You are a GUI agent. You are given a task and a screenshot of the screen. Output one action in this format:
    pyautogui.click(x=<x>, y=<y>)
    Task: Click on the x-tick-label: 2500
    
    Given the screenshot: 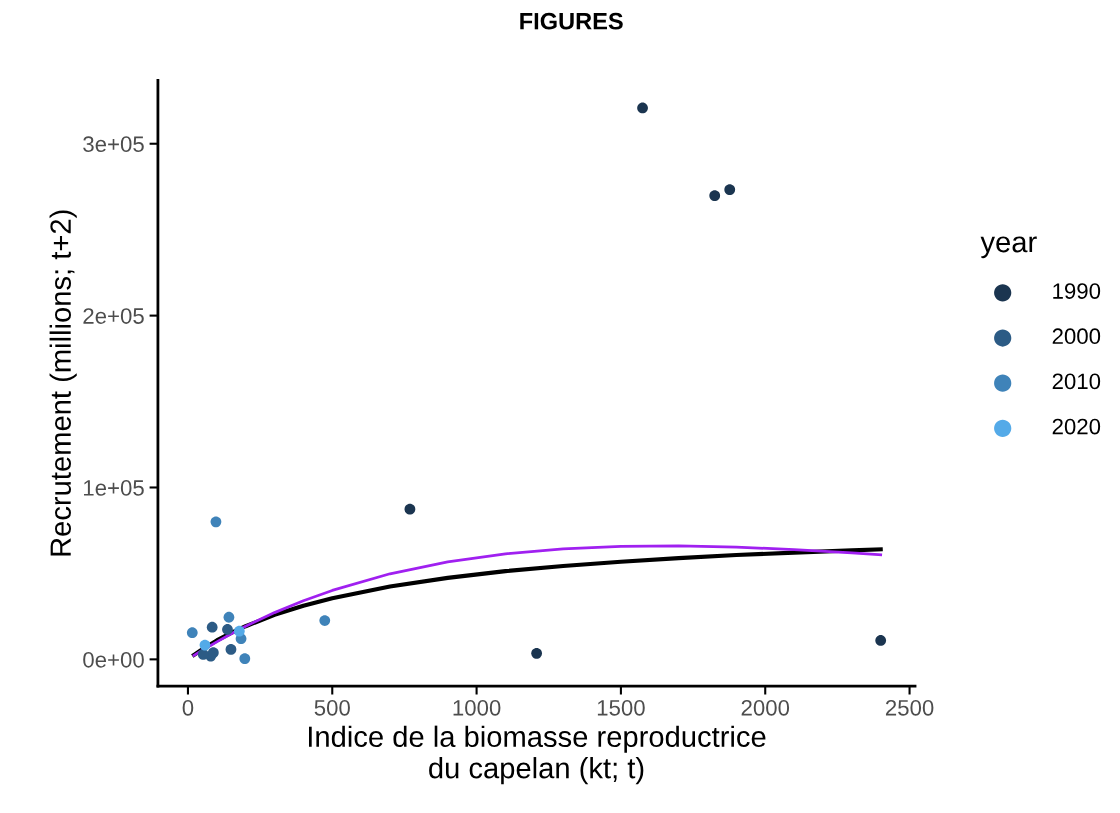 What is the action you would take?
    pyautogui.click(x=909, y=707)
    